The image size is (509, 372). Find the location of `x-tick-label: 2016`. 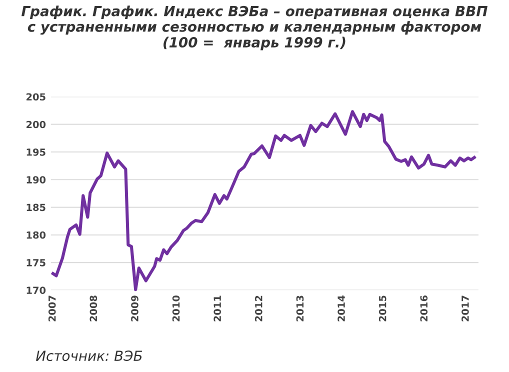

x-tick-label: 2016 is located at coordinates (424, 309).